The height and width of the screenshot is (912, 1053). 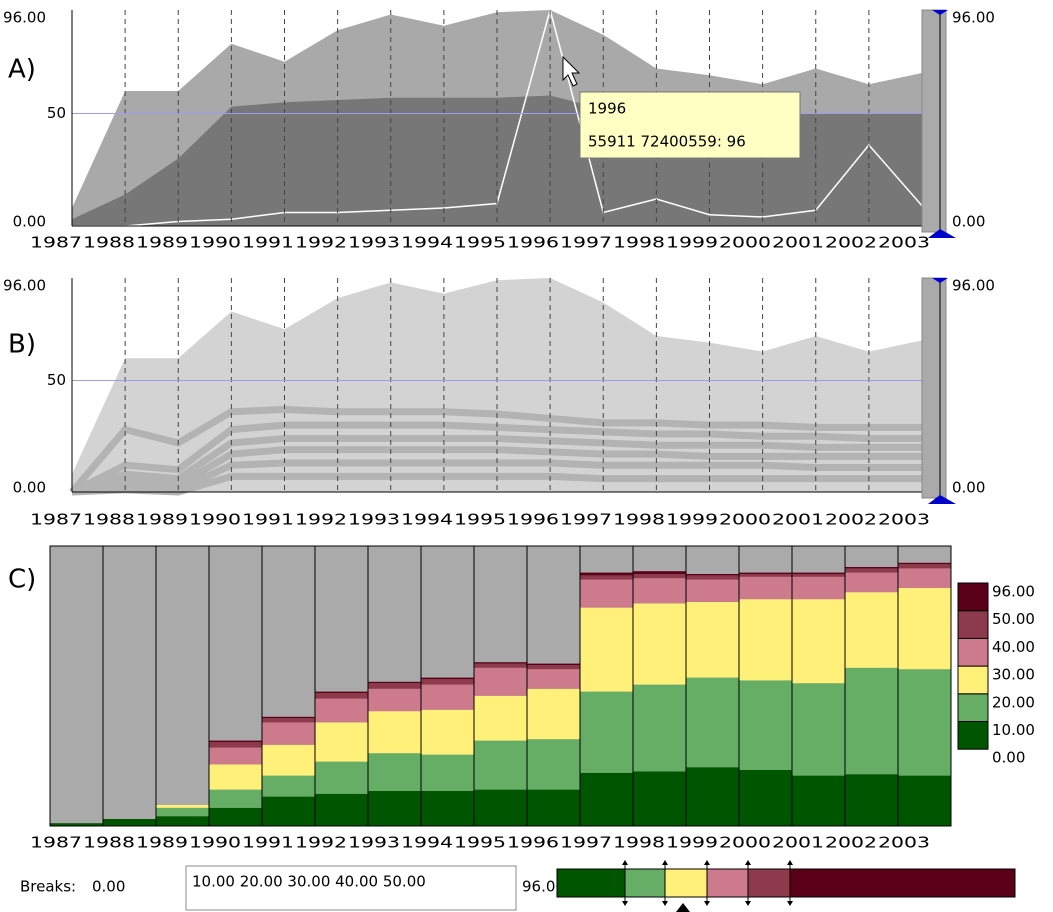 What do you see at coordinates (1008, 758) in the screenshot?
I see `legend-label: 0.00` at bounding box center [1008, 758].